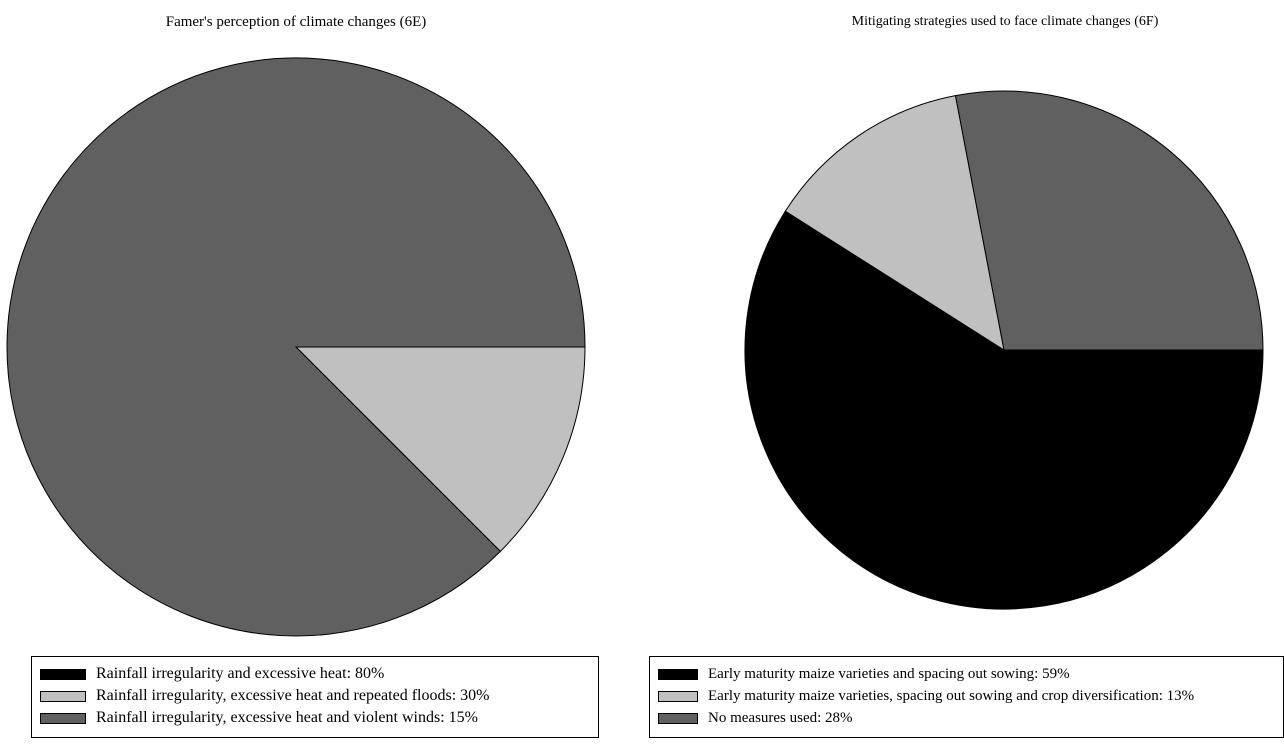 This screenshot has width=1284, height=749. What do you see at coordinates (970, 718) in the screenshot?
I see `legend-item: No measures used: 28%` at bounding box center [970, 718].